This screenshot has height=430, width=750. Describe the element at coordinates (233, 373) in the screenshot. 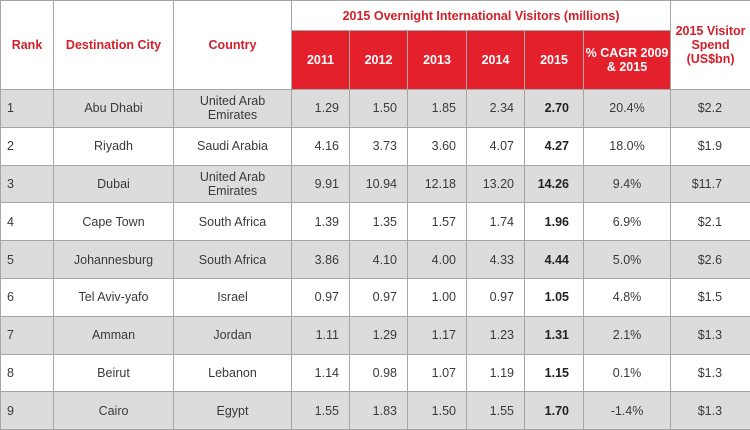

I see `country-cell: Lebanon` at that location.